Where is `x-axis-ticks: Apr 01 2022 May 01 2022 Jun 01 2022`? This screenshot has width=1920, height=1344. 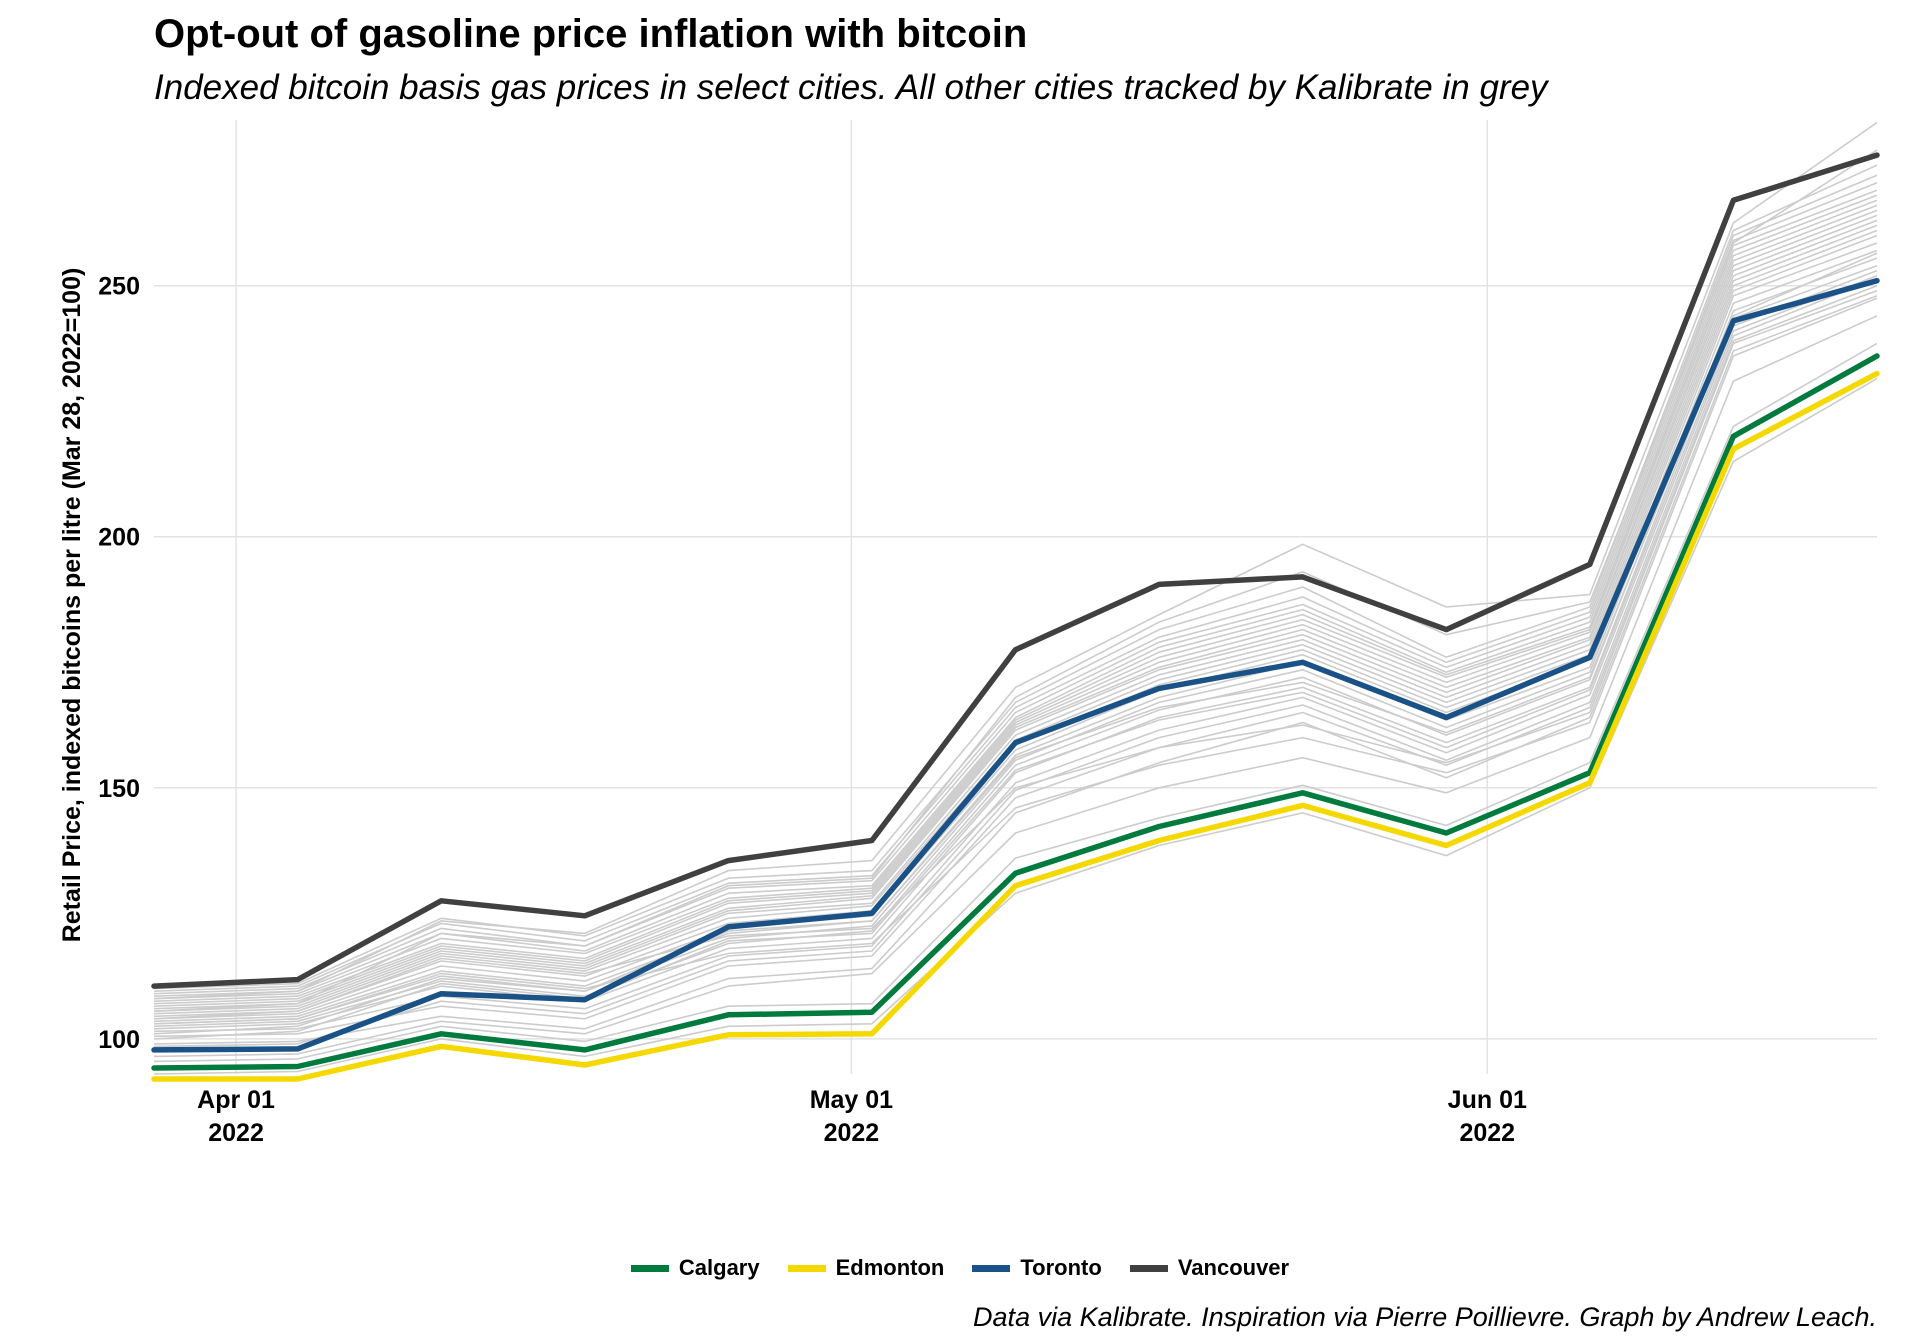
x-axis-ticks: Apr 01 2022 May 01 2022 Jun 01 2022 is located at coordinates (862, 1116).